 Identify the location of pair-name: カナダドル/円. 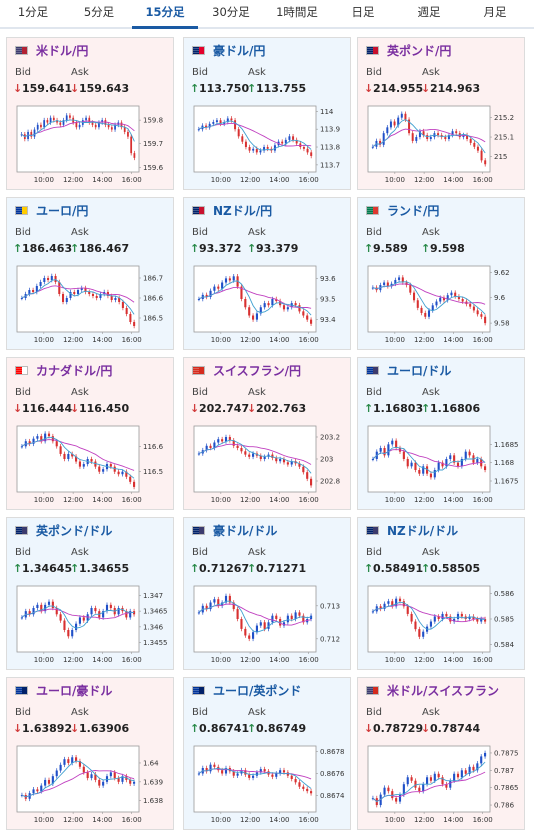
(74, 371).